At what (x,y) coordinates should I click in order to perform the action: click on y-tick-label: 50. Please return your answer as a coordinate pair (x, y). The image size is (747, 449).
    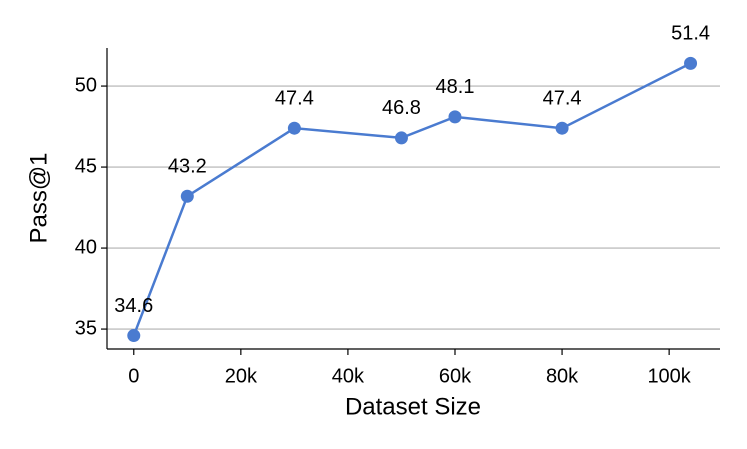
    Looking at the image, I should click on (86, 85).